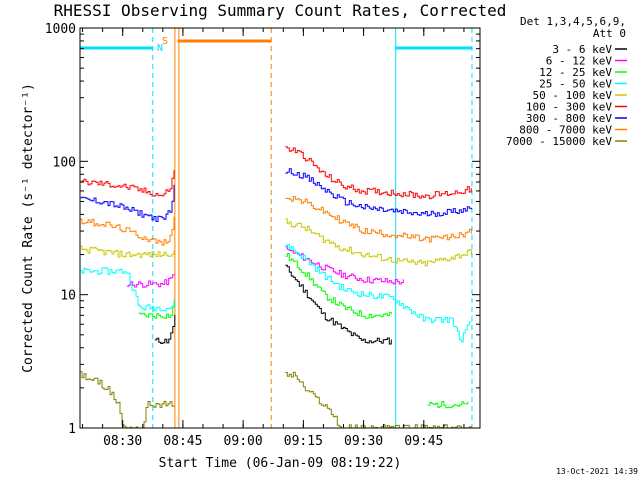 The image size is (640, 480). What do you see at coordinates (122, 441) in the screenshot?
I see `x-tick-label-0: 08:30` at bounding box center [122, 441].